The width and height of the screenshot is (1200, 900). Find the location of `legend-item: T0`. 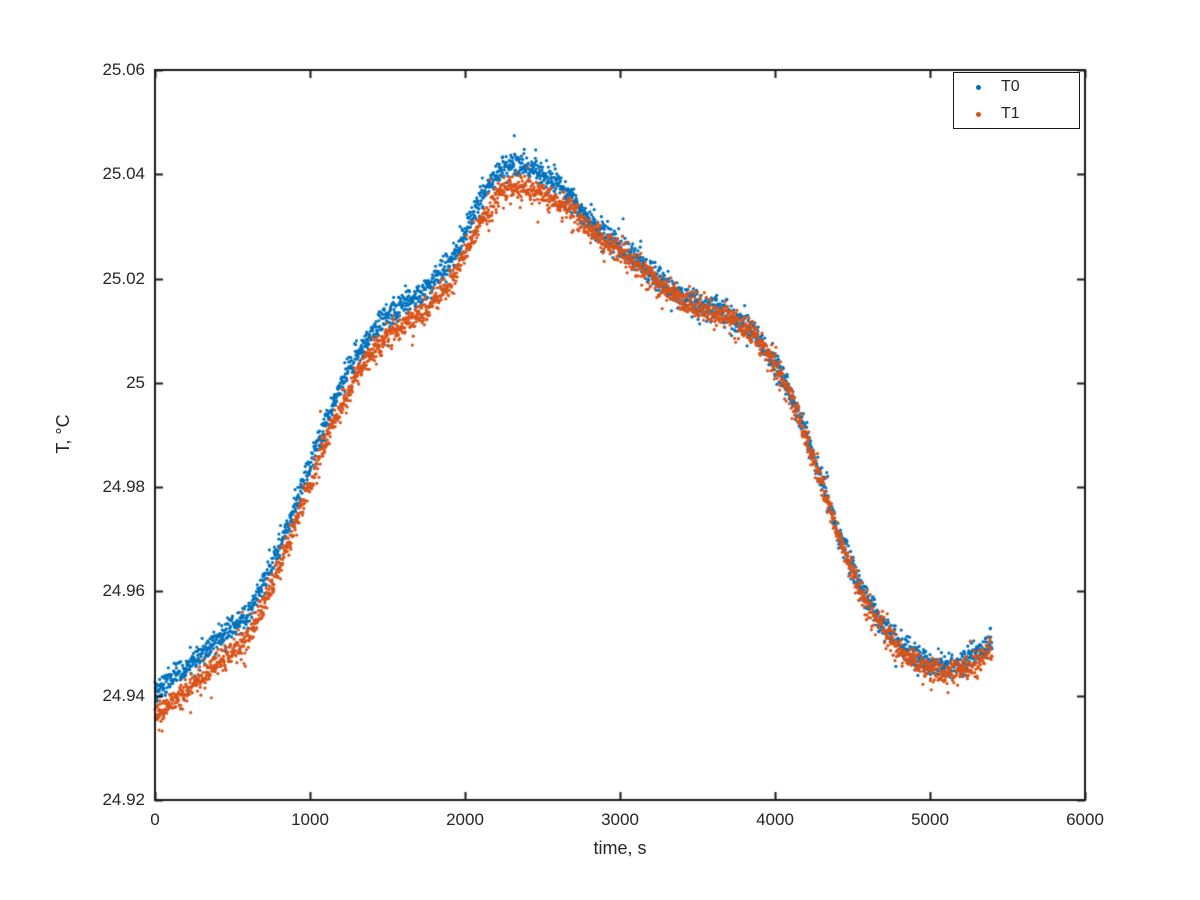

legend-item: T0 is located at coordinates (1016, 87).